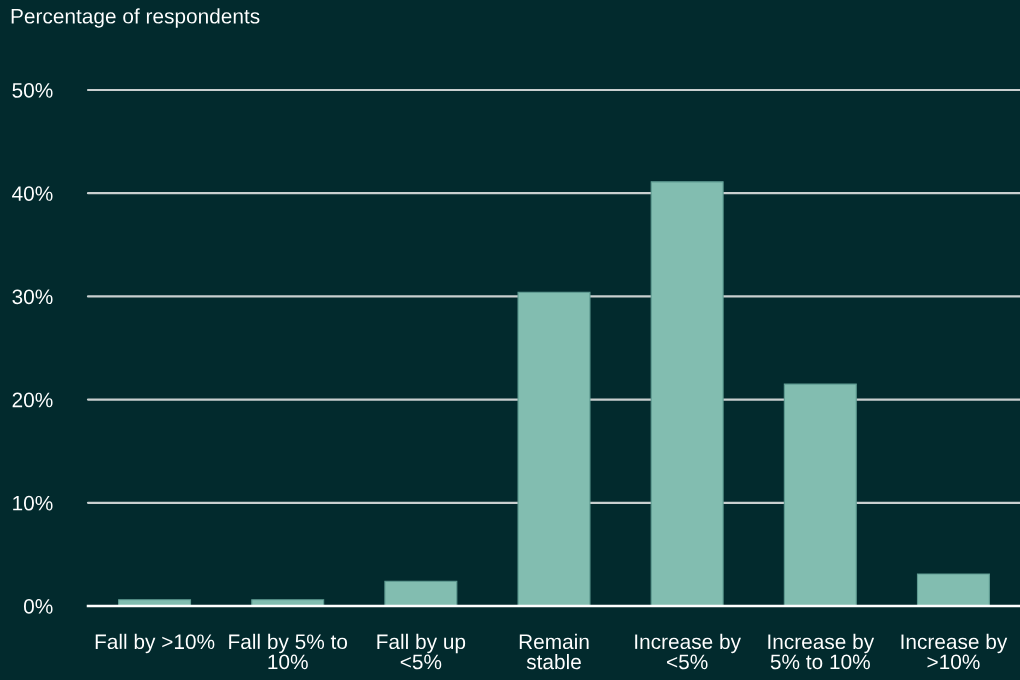 The width and height of the screenshot is (1020, 680). What do you see at coordinates (33, 503) in the screenshot?
I see `y-tick-label: 10%` at bounding box center [33, 503].